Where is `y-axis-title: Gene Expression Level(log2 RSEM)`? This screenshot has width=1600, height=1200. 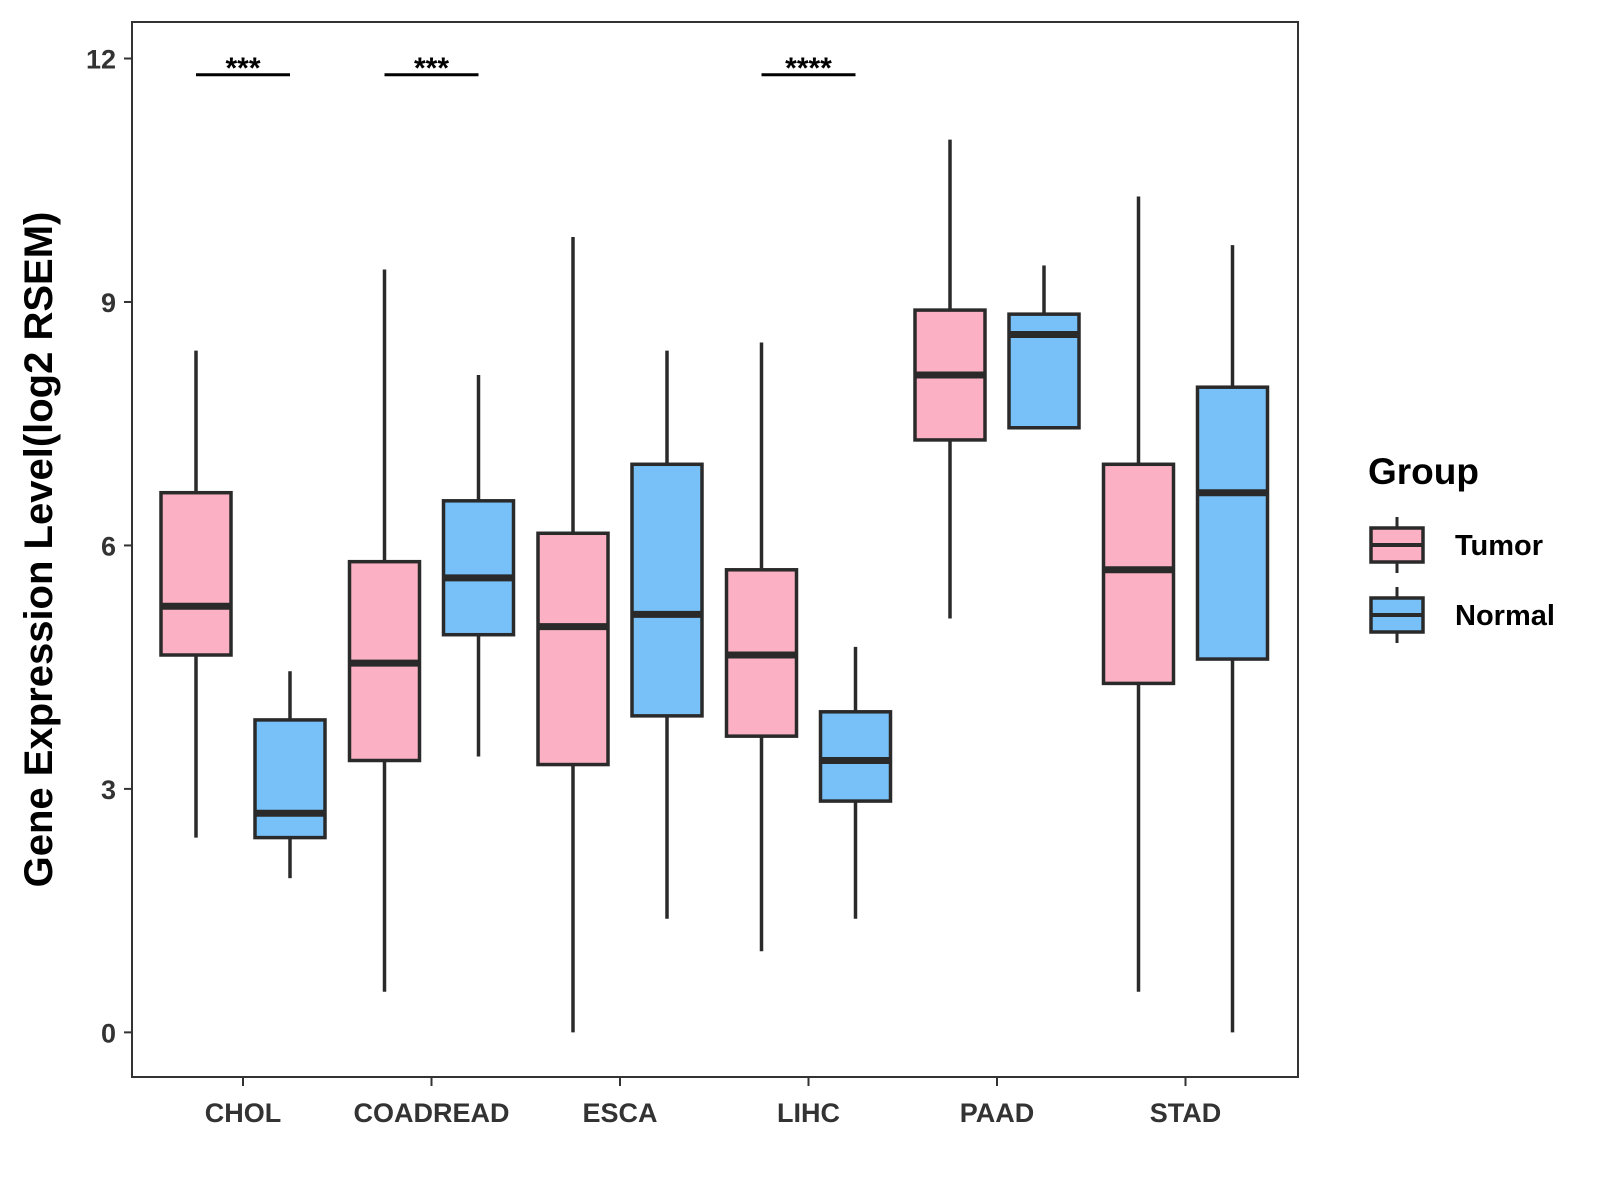 y-axis-title: Gene Expression Level(log2 RSEM) is located at coordinates (39, 550).